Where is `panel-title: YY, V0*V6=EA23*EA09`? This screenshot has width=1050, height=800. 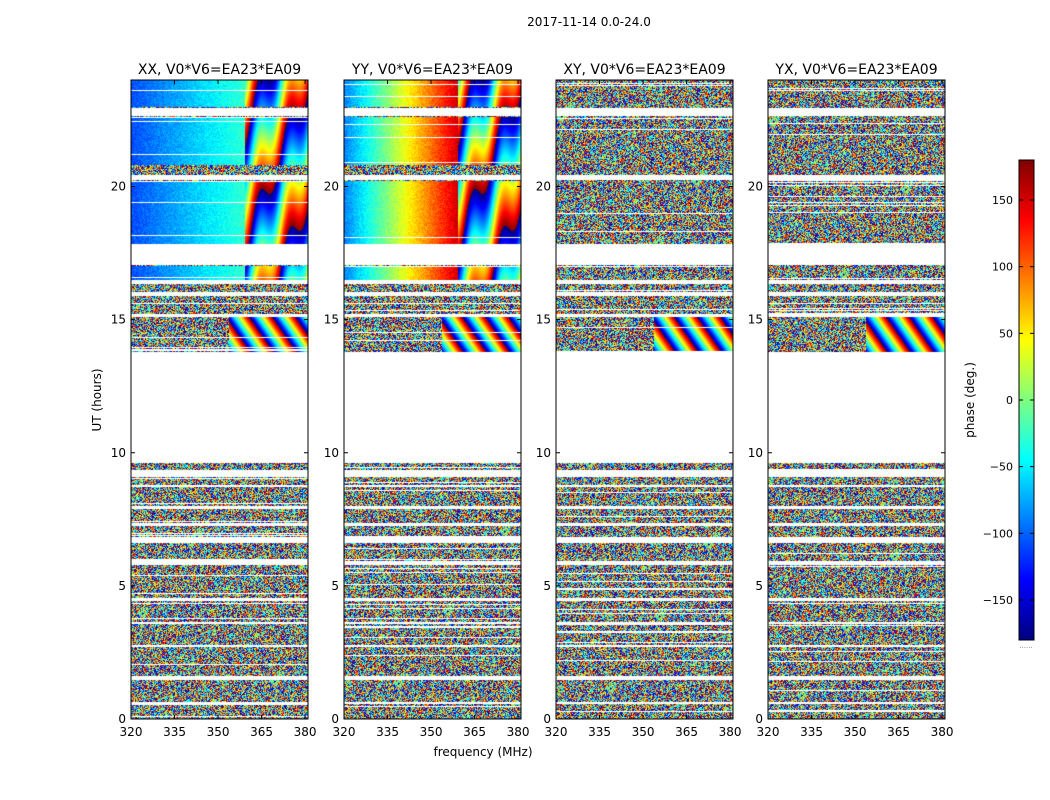
panel-title: YY, V0*V6=EA23*EA09 is located at coordinates (432, 70).